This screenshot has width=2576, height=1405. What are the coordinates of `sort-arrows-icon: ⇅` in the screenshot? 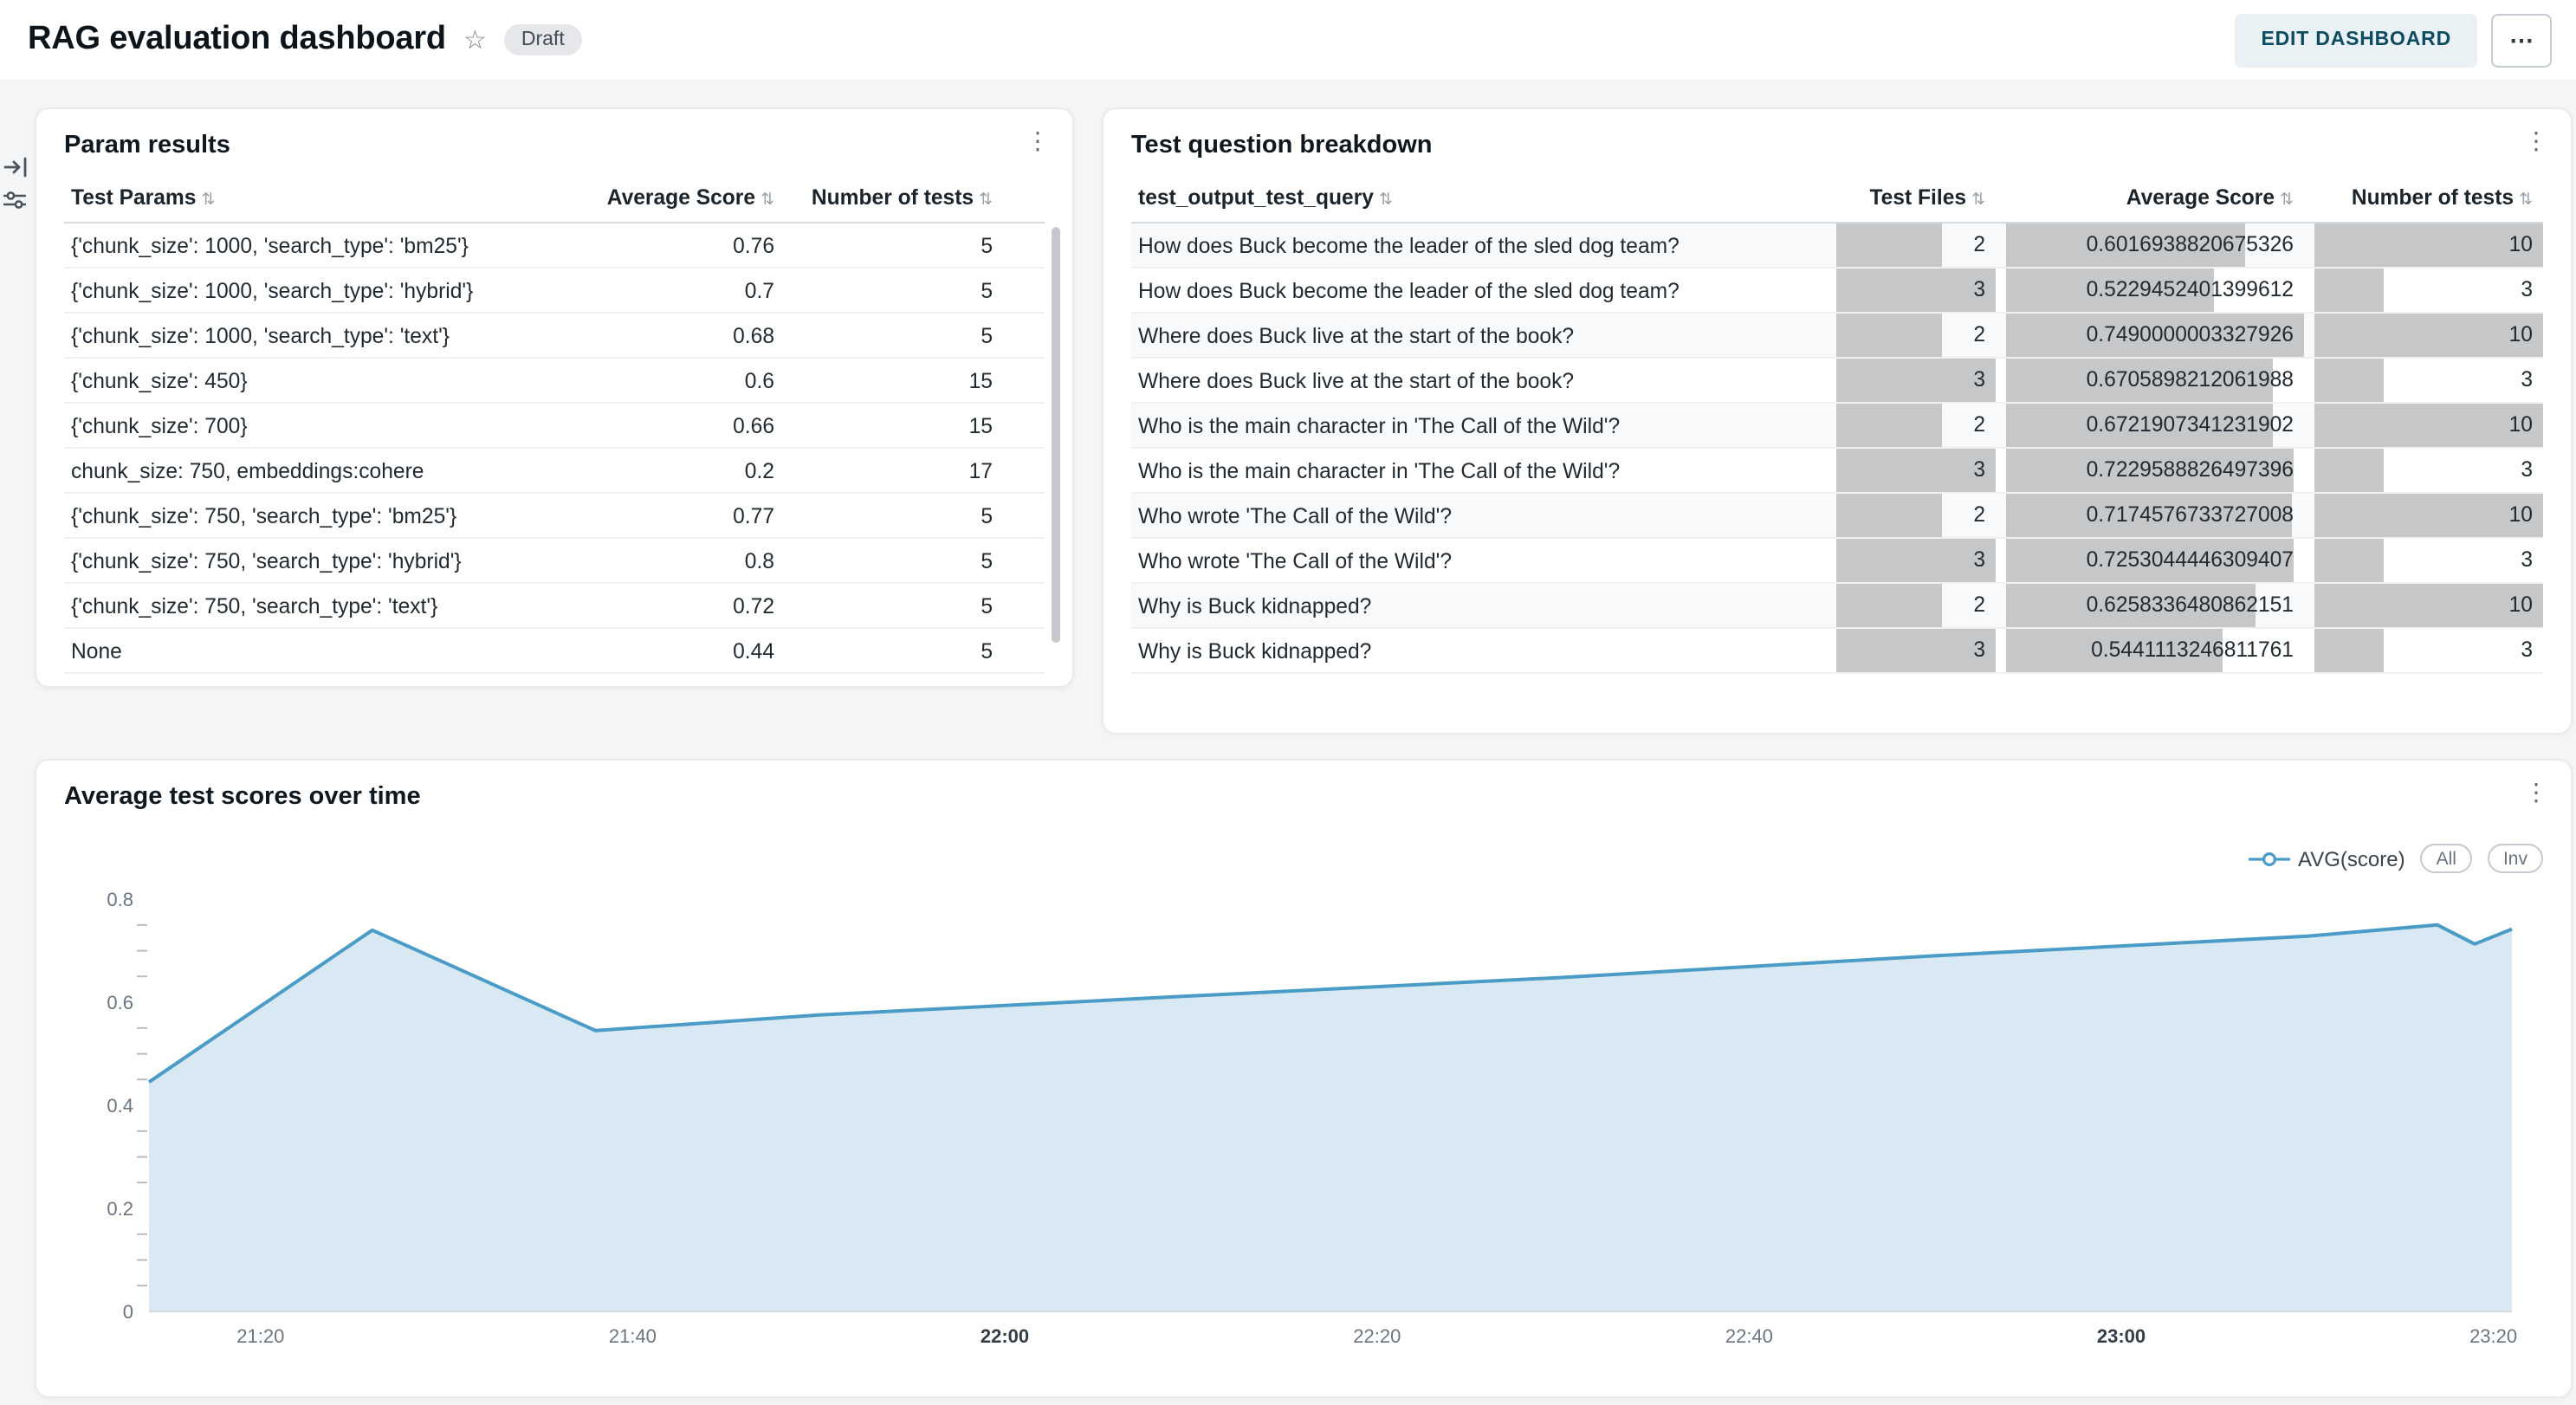 It's located at (1978, 200).